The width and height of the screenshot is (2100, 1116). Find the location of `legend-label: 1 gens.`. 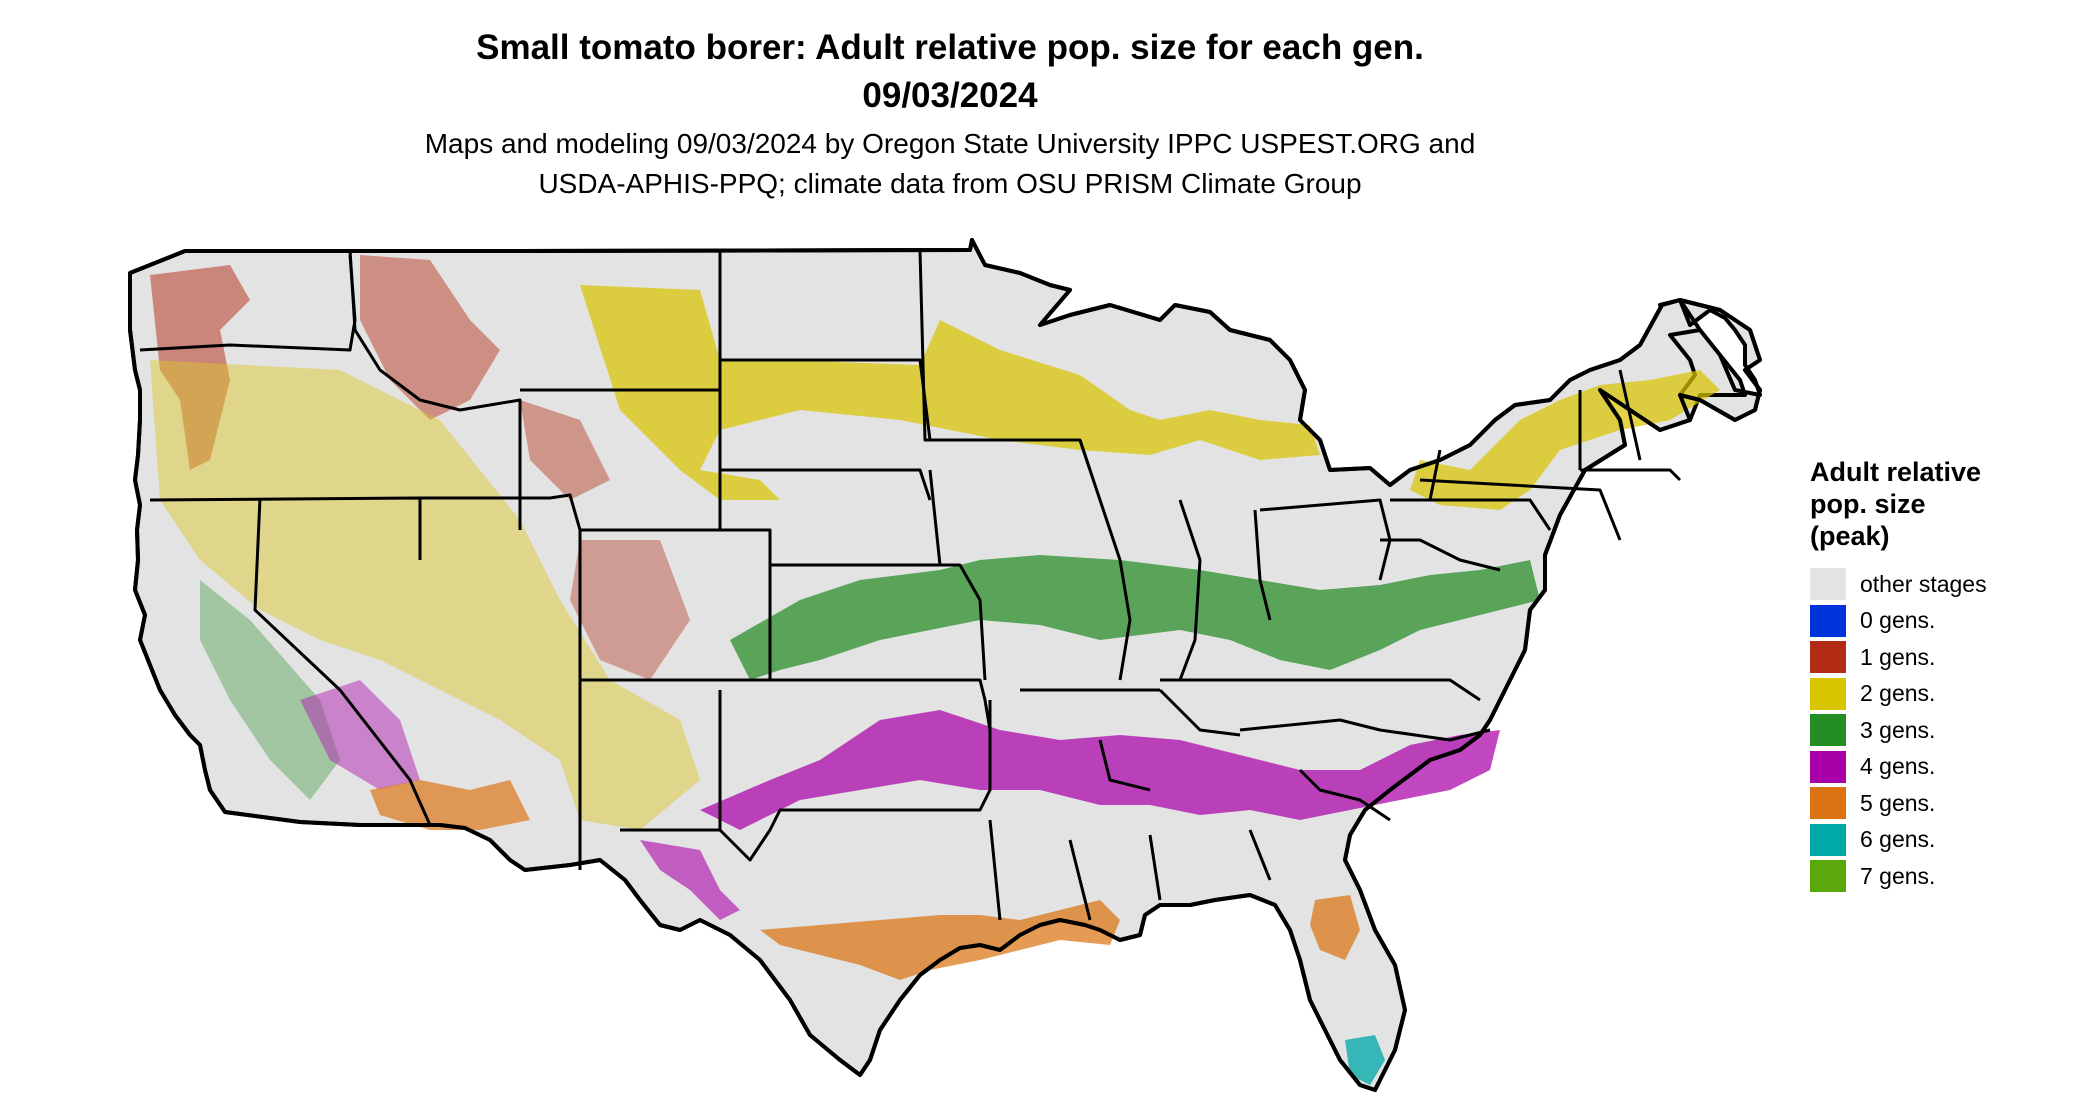

legend-label: 1 gens. is located at coordinates (1898, 656).